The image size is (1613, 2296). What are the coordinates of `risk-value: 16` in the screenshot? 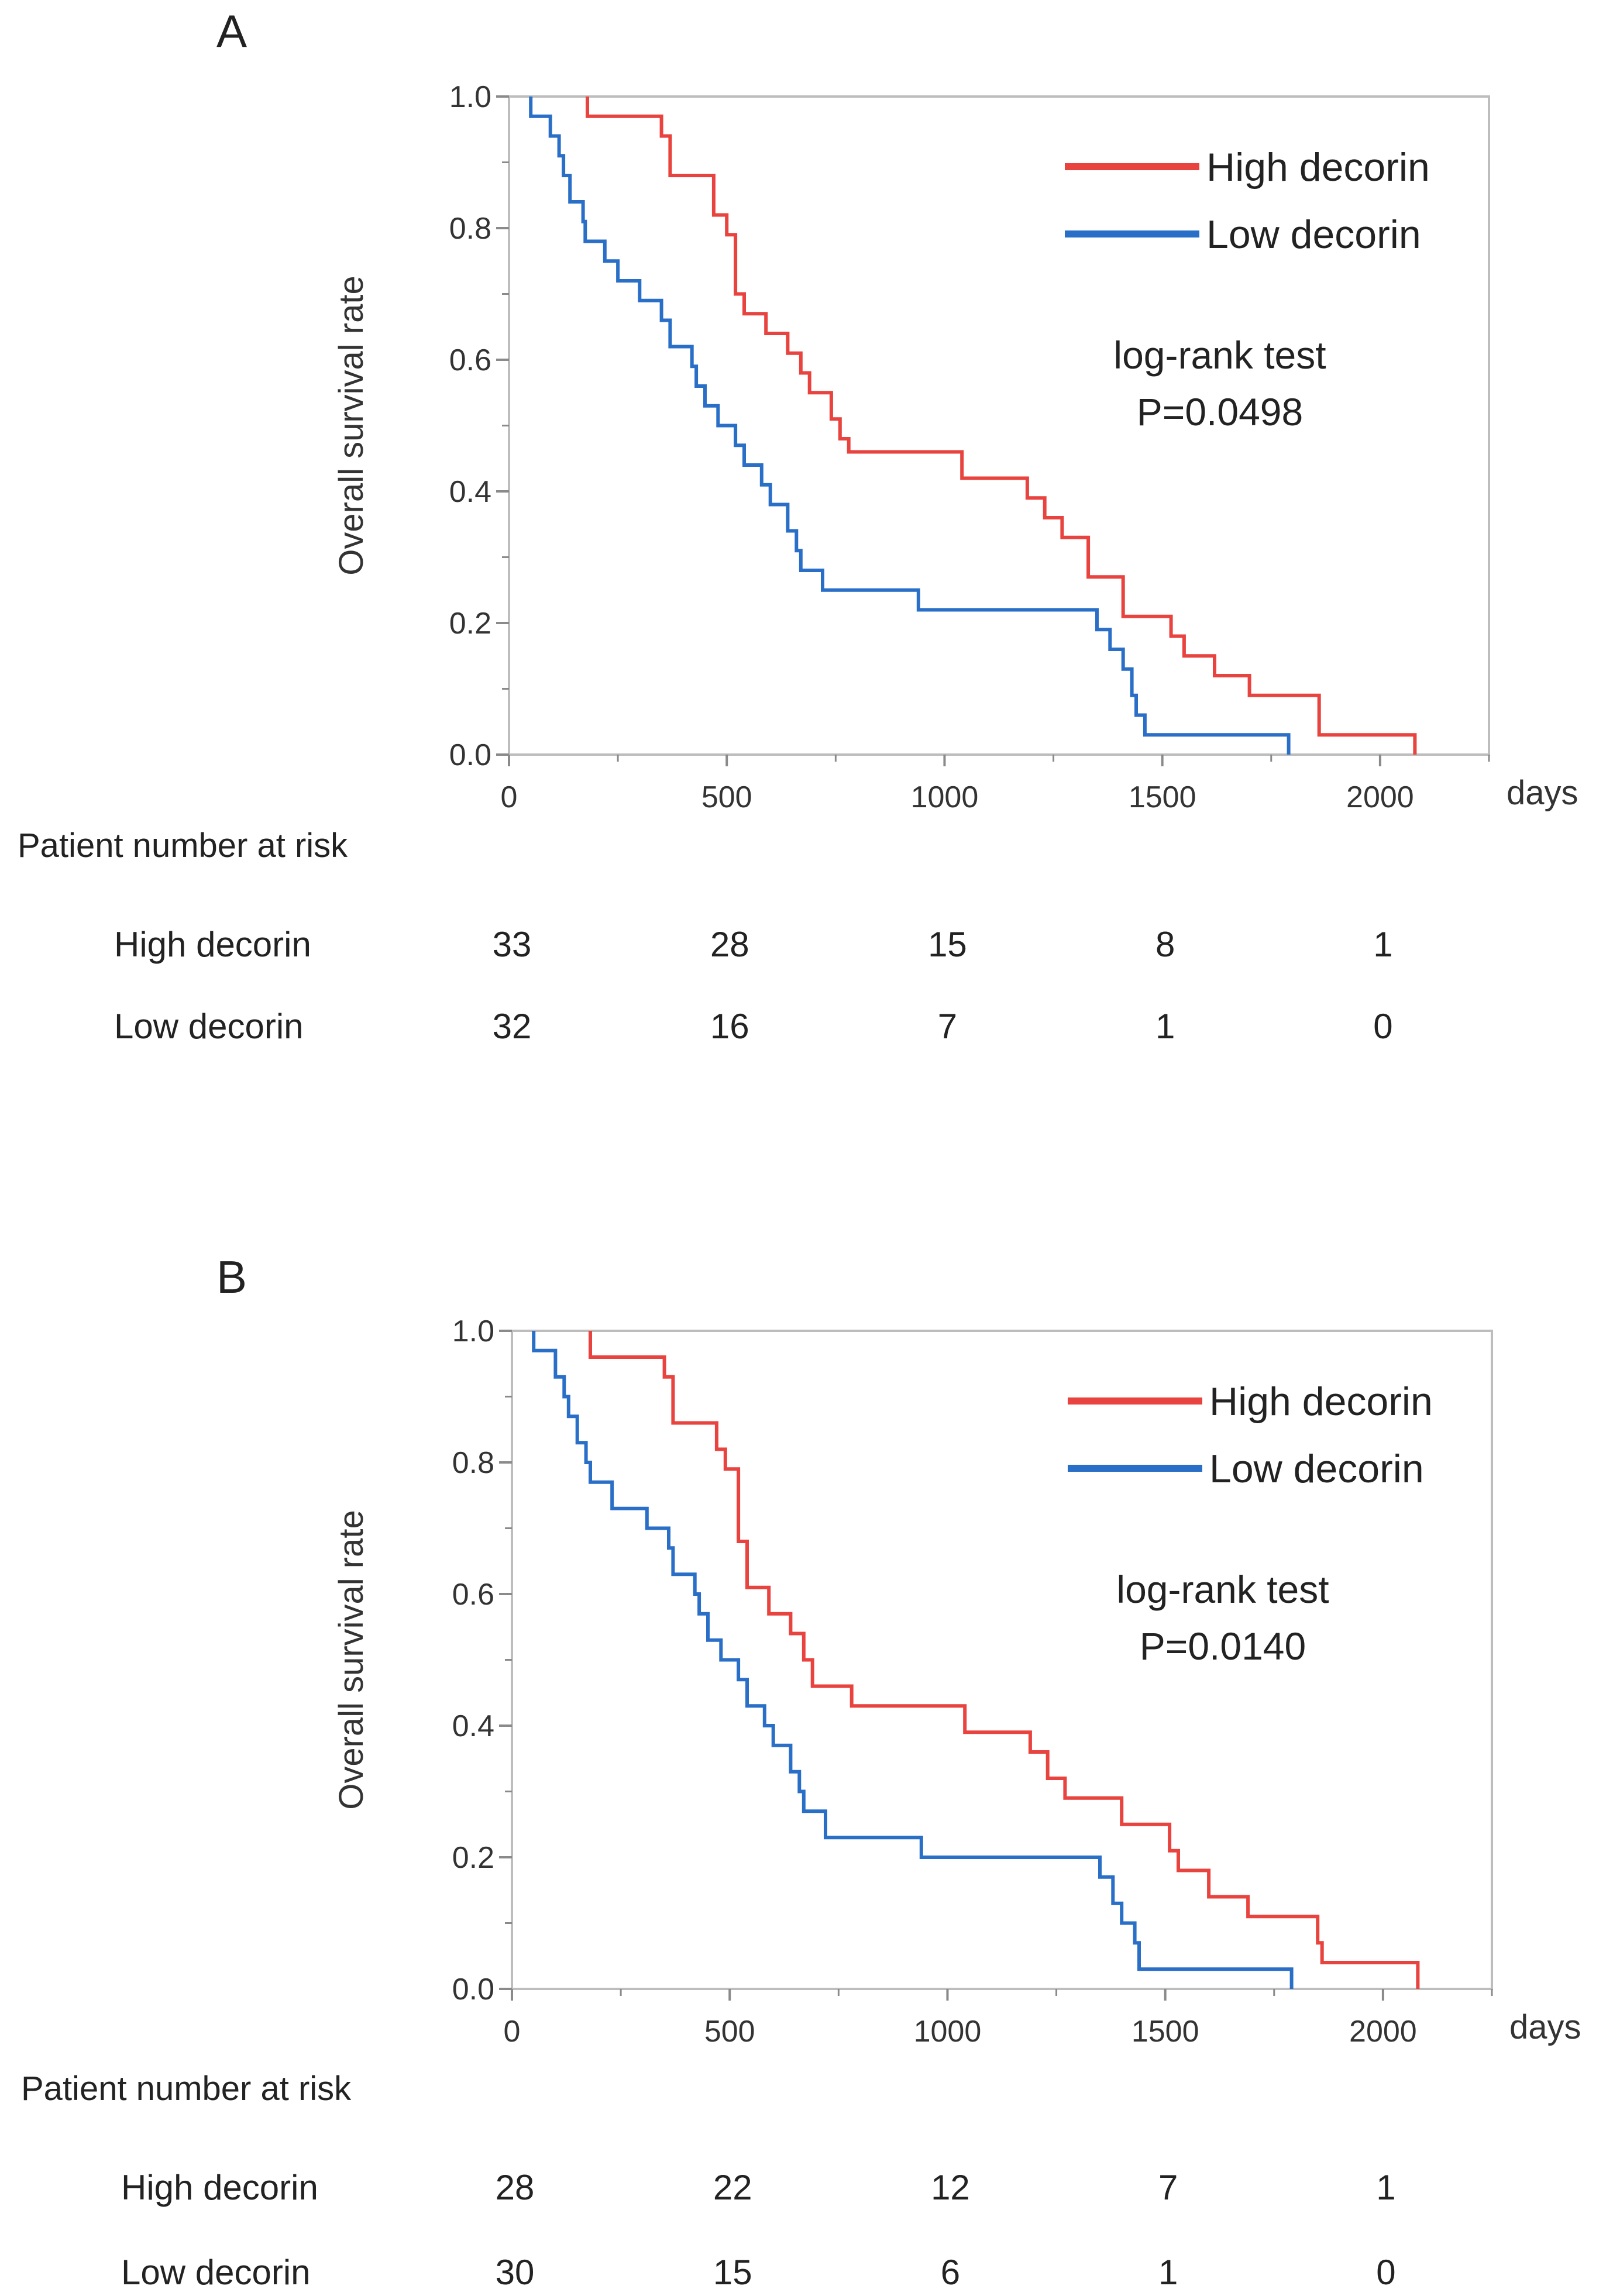 It's located at (729, 1026).